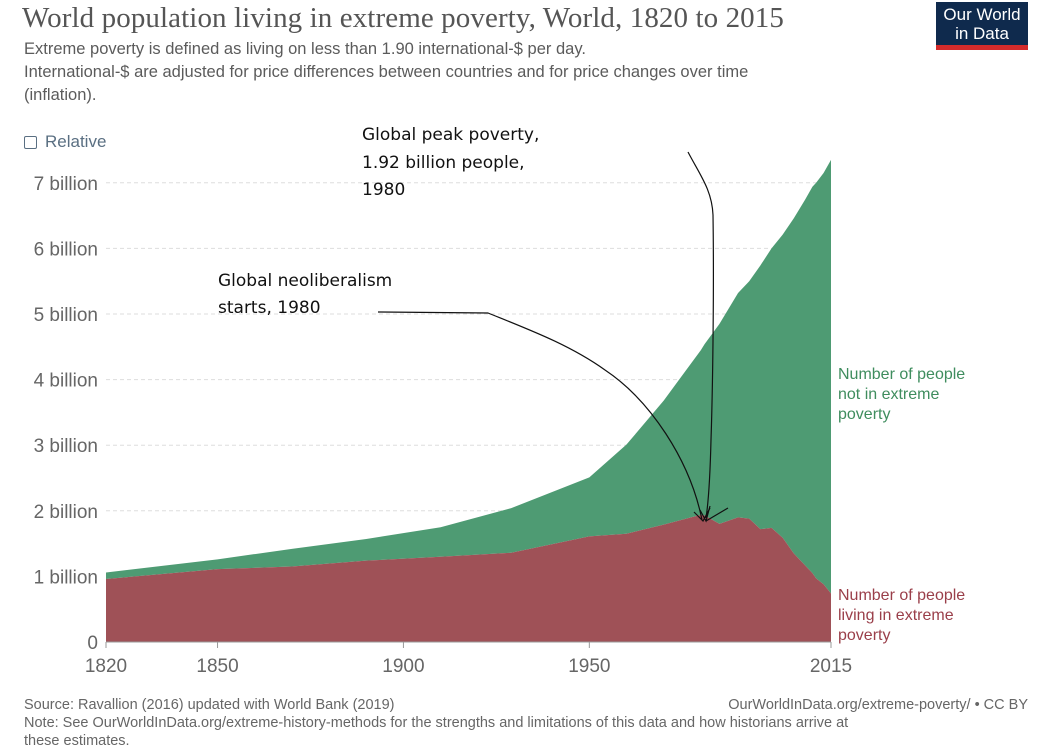 The image size is (1052, 756). I want to click on y-tick-label: 1 billion, so click(66, 577).